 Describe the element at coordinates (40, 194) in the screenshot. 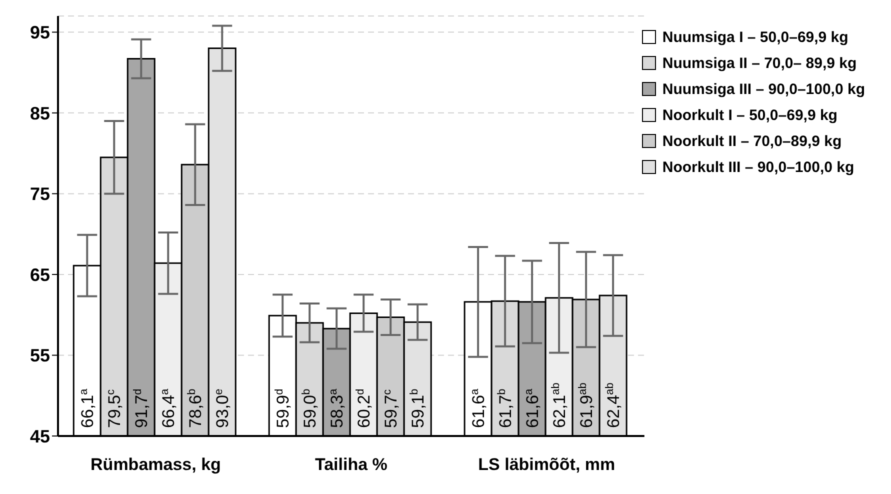

I see `y-tick-label: 75` at that location.